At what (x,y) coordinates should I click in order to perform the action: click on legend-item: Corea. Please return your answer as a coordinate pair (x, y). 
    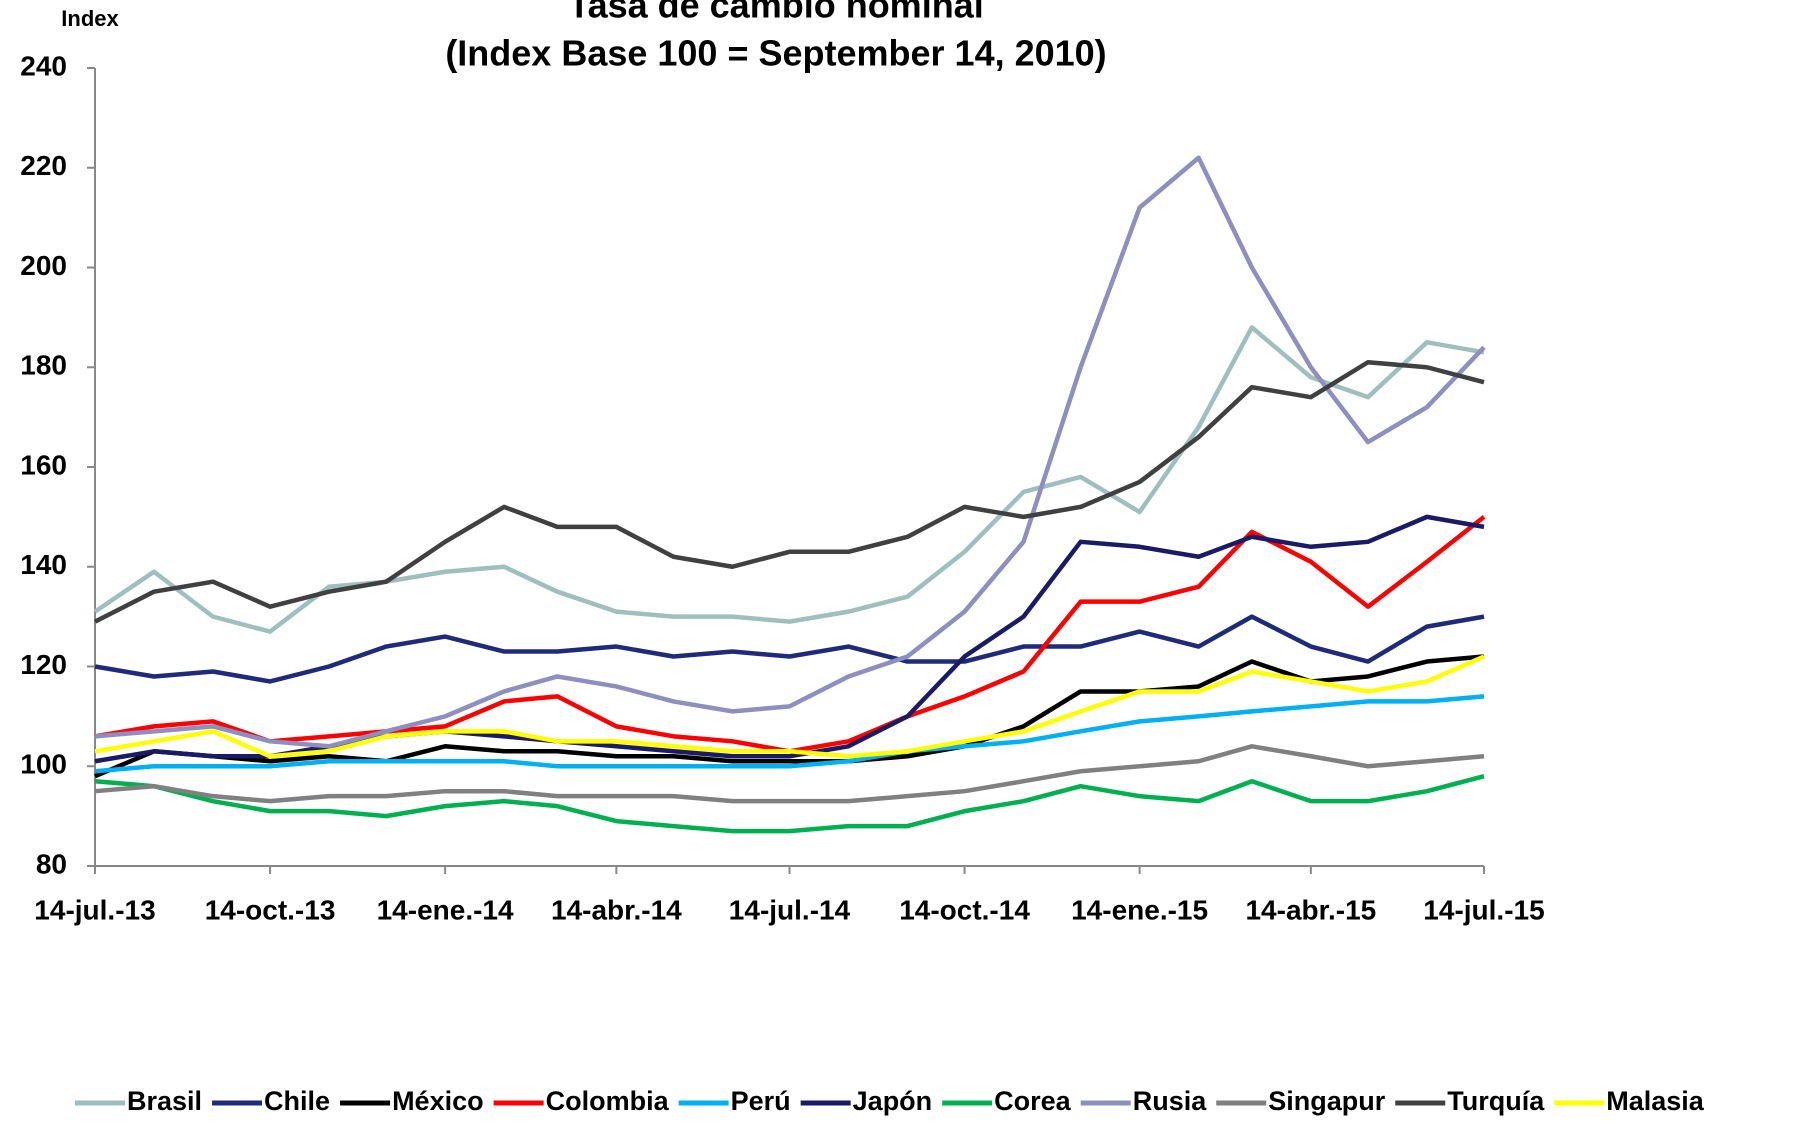
    Looking at the image, I should click on (1007, 1101).